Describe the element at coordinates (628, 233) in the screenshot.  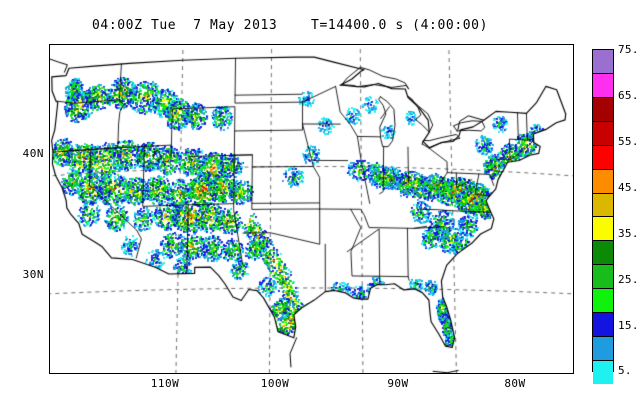
I see `colorbar-tick-35: 35.` at that location.